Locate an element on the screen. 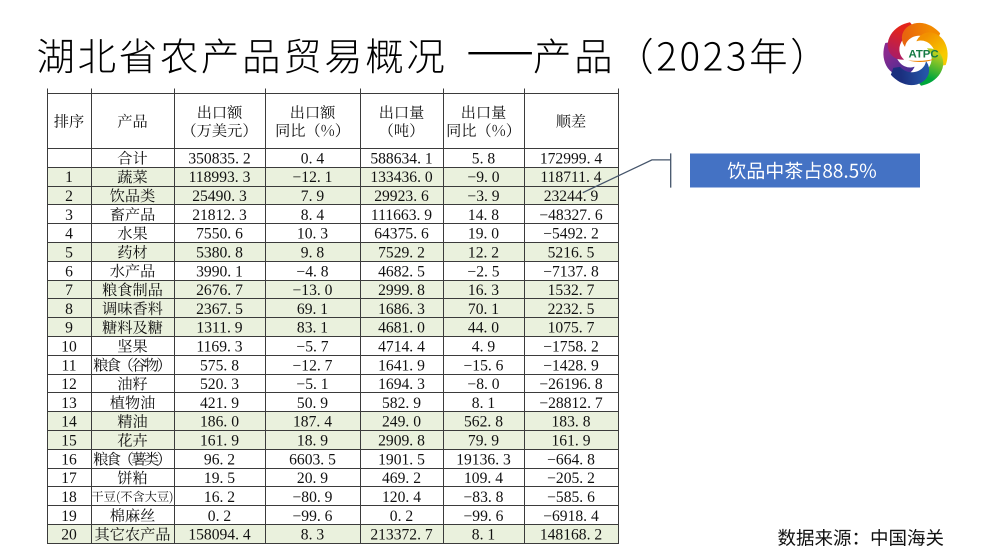 The width and height of the screenshot is (989, 556). svg-text: 111663. 9 is located at coordinates (401, 215).